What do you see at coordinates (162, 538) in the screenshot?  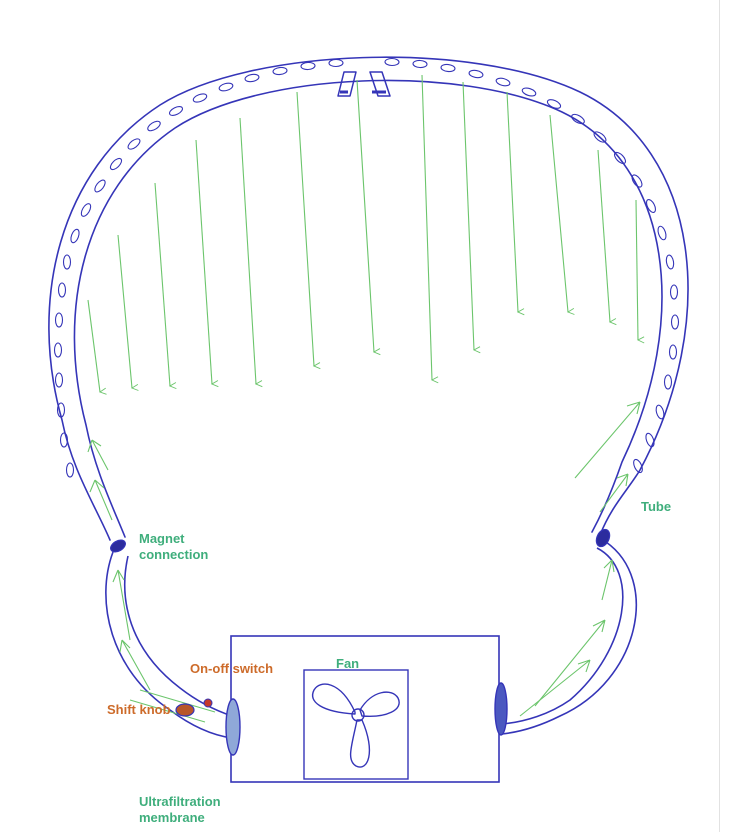 I see `label-magnet-line1: Magnet` at bounding box center [162, 538].